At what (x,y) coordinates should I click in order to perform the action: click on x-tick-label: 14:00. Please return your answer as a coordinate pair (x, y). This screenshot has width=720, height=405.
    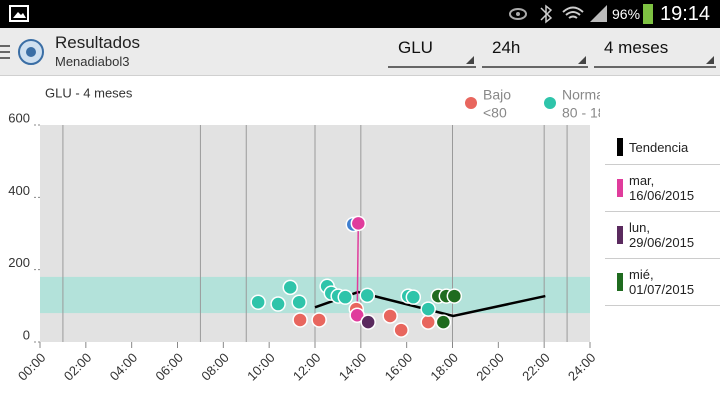
    Looking at the image, I should click on (353, 367).